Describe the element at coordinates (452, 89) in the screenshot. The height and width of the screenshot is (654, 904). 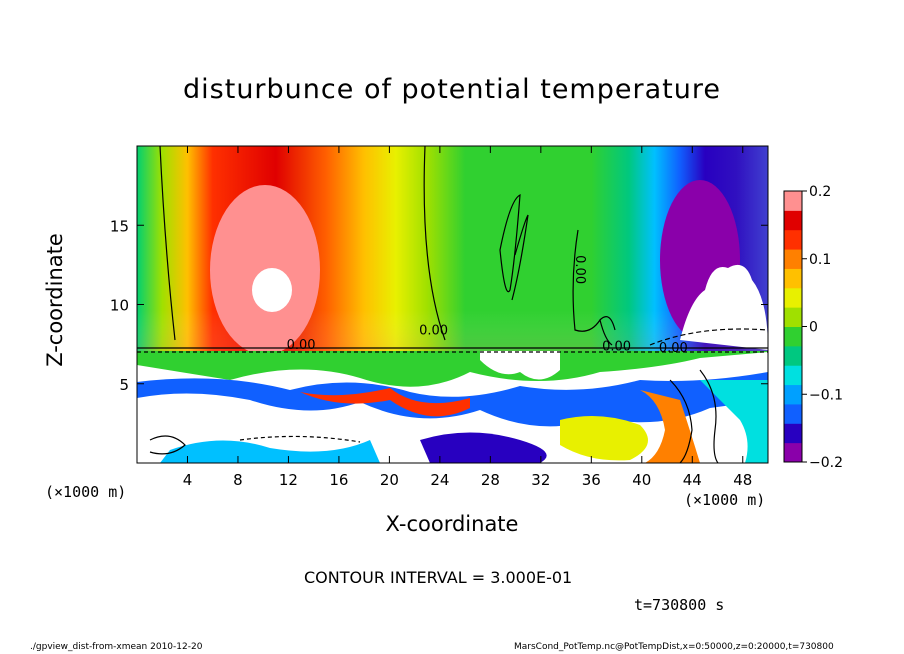
I see `chart-title: disturbunce of potential temperature` at that location.